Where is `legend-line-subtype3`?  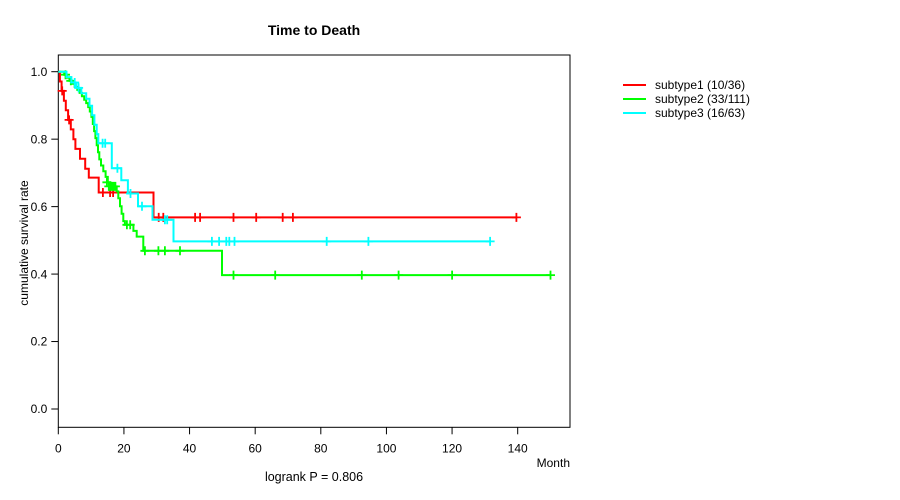
legend-line-subtype3 is located at coordinates (634, 113).